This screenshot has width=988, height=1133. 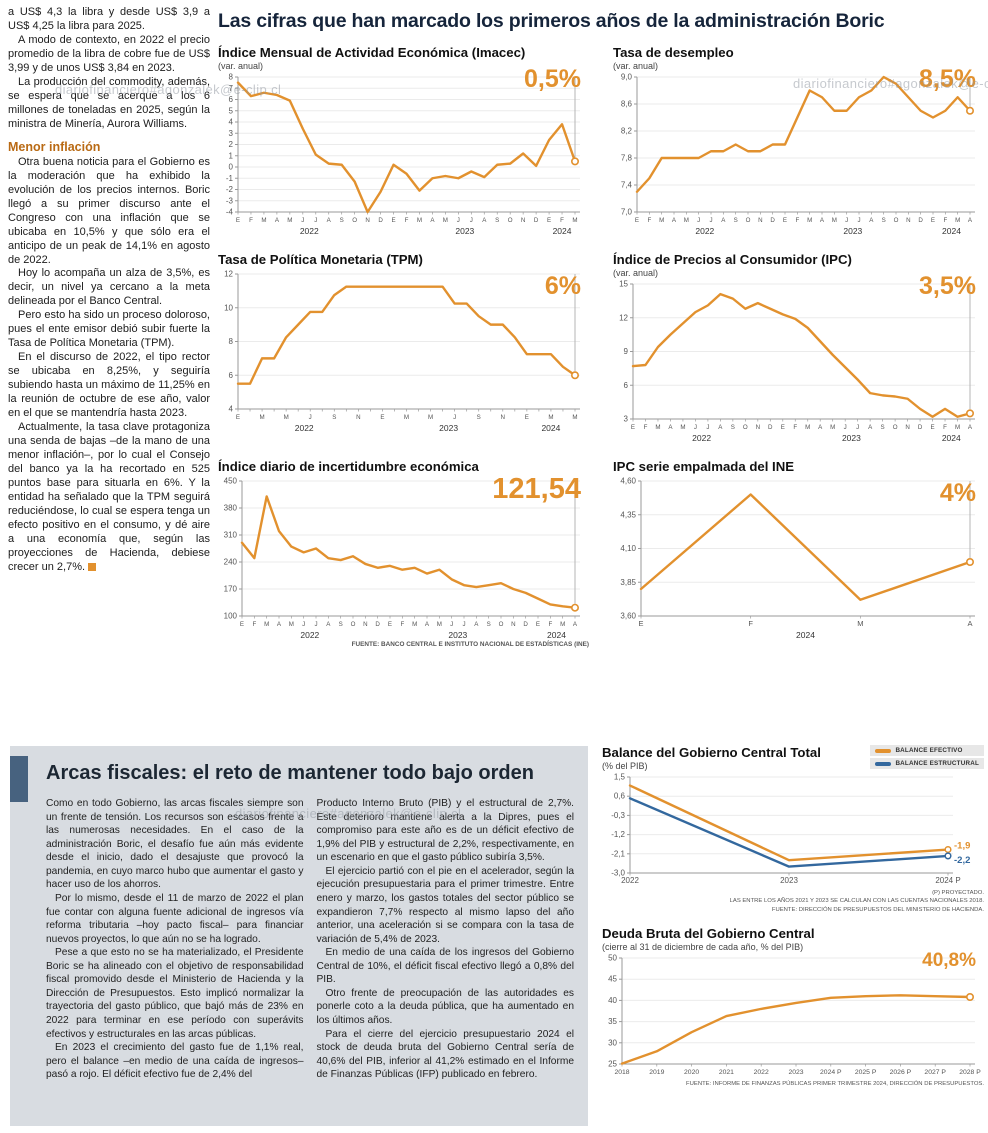 What do you see at coordinates (732, 259) in the screenshot?
I see `chart-title: Índice de Precios al Consumidor (IPC)` at bounding box center [732, 259].